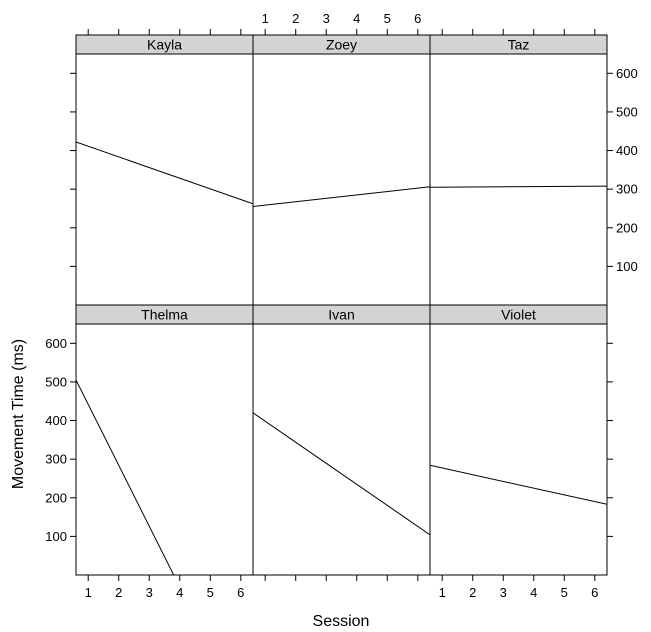 The width and height of the screenshot is (651, 632). What do you see at coordinates (356, 18) in the screenshot?
I see `x-tick-label-top-4: 4` at bounding box center [356, 18].